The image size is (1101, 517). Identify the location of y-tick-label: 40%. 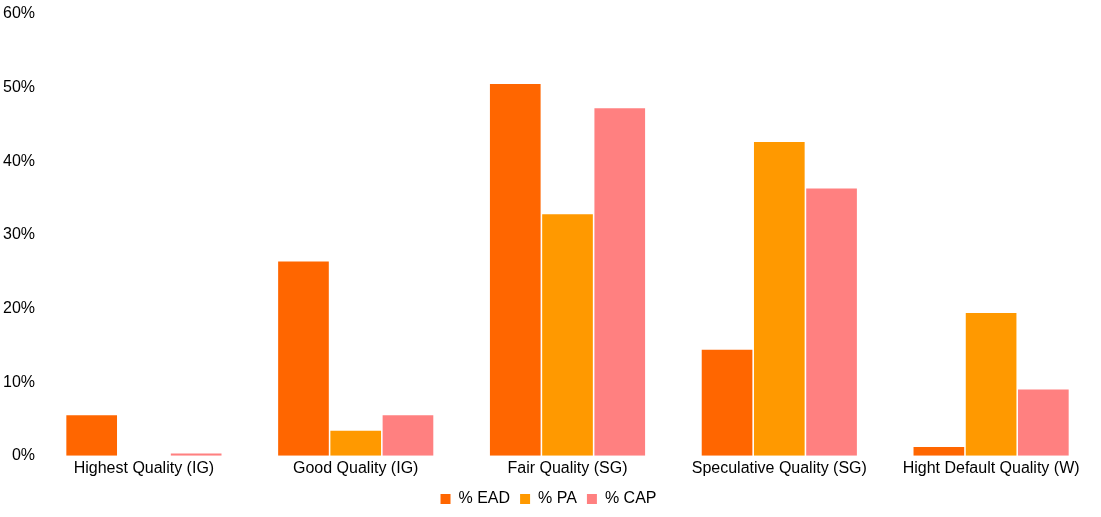
(19, 160).